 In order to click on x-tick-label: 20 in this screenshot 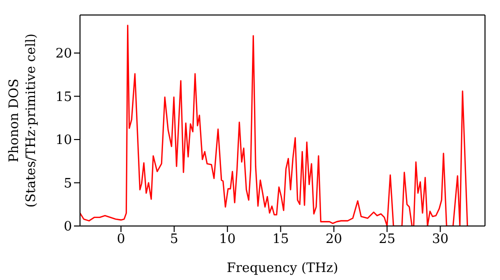, I will do `click(334, 240)`.